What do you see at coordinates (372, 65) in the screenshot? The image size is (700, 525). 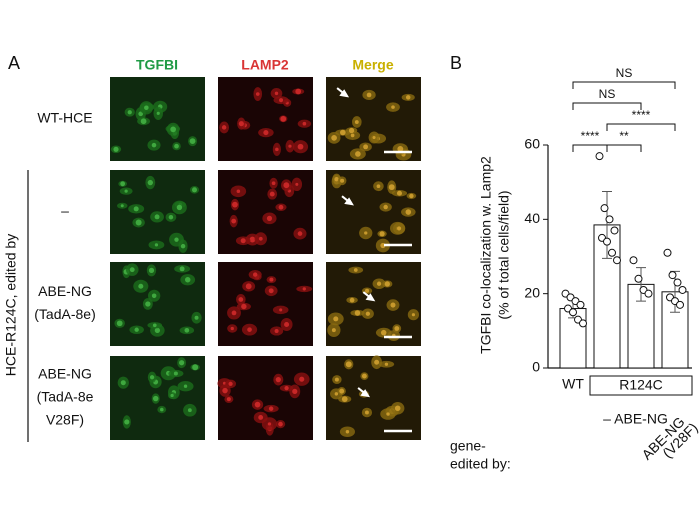 I see `column-header: Merge` at bounding box center [372, 65].